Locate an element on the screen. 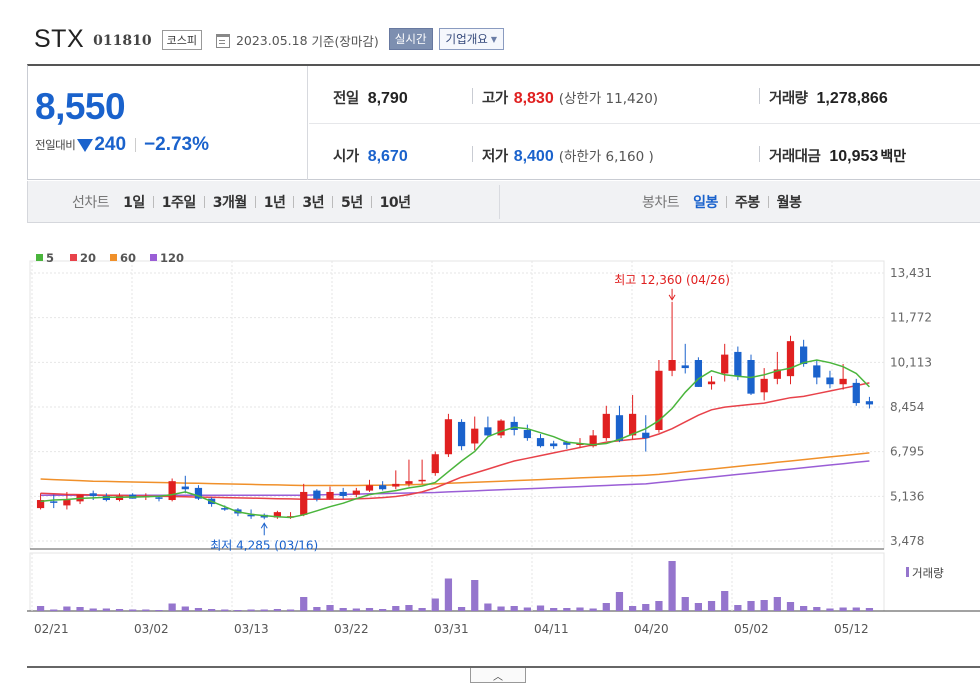 The height and width of the screenshot is (697, 980). tab-weekly: 주봉 is located at coordinates (747, 203).